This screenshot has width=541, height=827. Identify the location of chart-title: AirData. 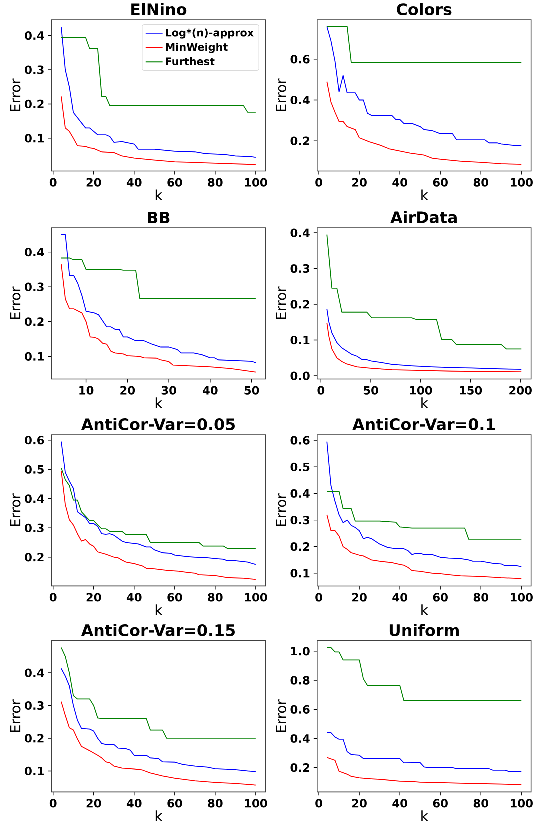
(423, 217).